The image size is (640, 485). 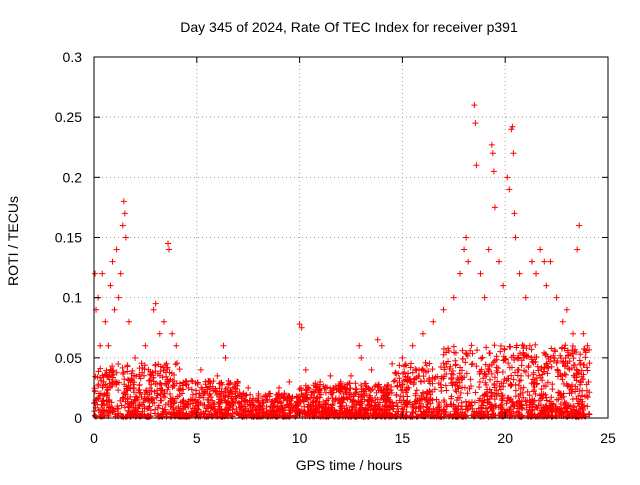 I want to click on x-tick-label: 20, so click(x=505, y=438).